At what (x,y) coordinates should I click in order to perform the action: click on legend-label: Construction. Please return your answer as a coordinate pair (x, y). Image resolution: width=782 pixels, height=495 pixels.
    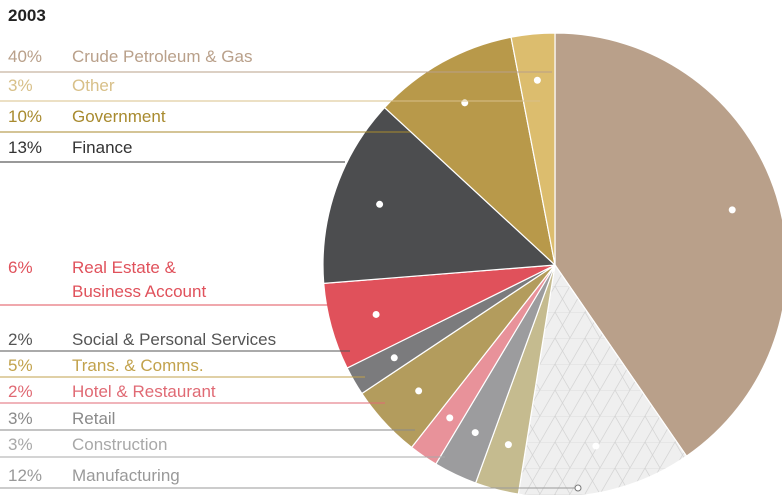
    Looking at the image, I should click on (120, 444).